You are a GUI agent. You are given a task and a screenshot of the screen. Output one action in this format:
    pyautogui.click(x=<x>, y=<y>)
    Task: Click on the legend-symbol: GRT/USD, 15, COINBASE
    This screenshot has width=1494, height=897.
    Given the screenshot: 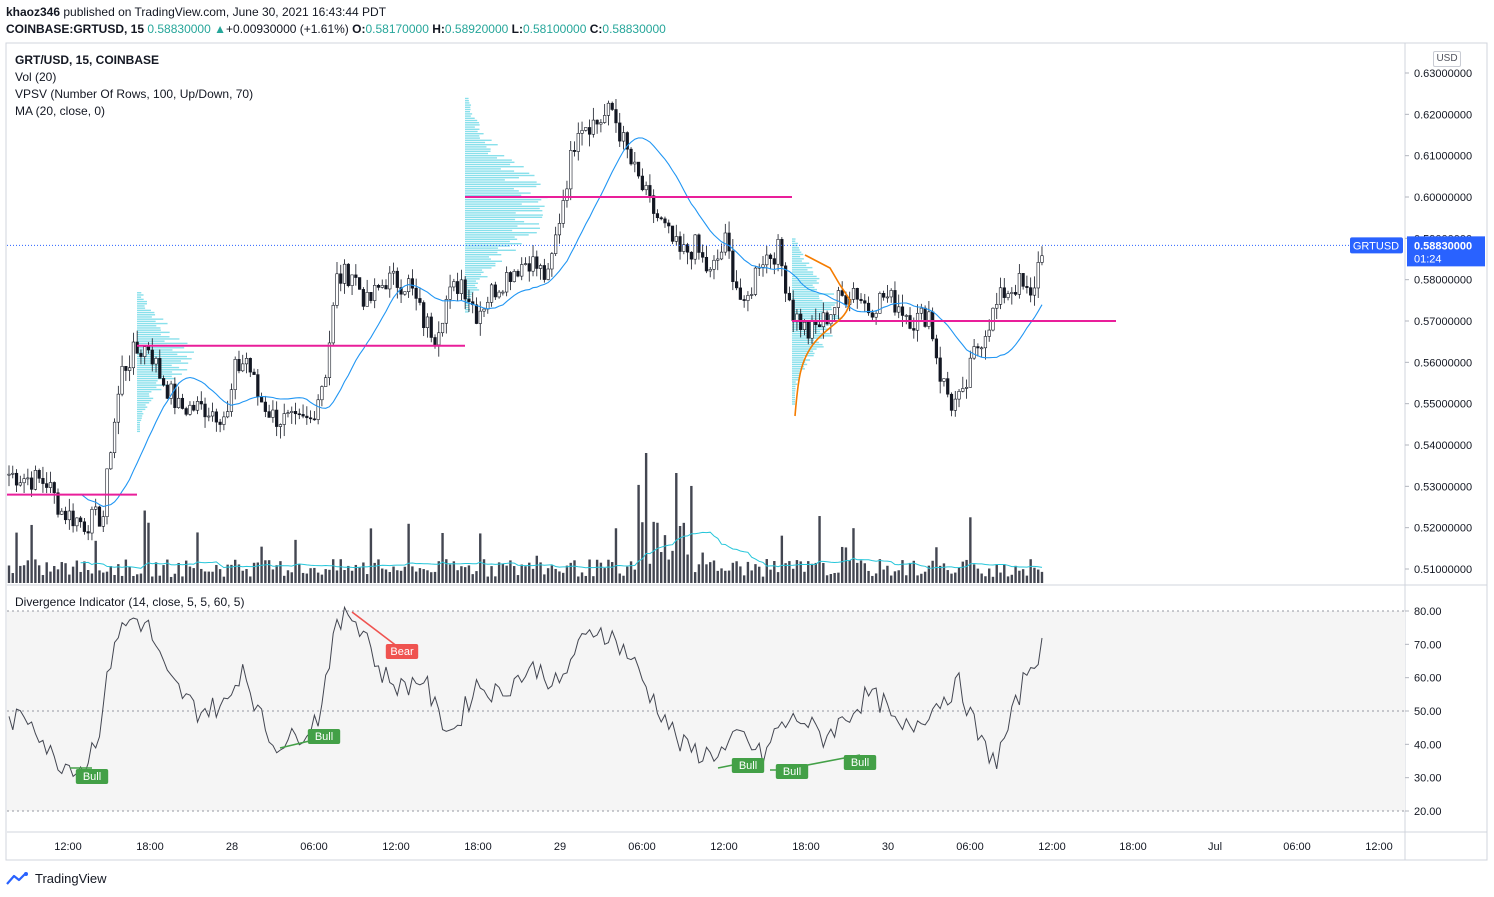 What is the action you would take?
    pyautogui.click(x=87, y=60)
    